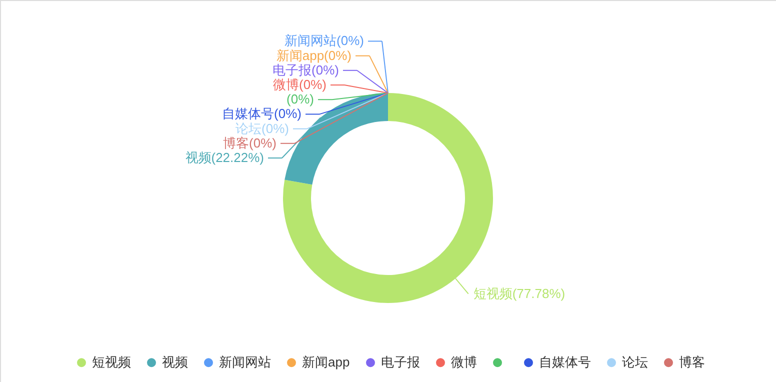 This screenshot has height=382, width=776. I want to click on legend-label: 论坛, so click(635, 362).